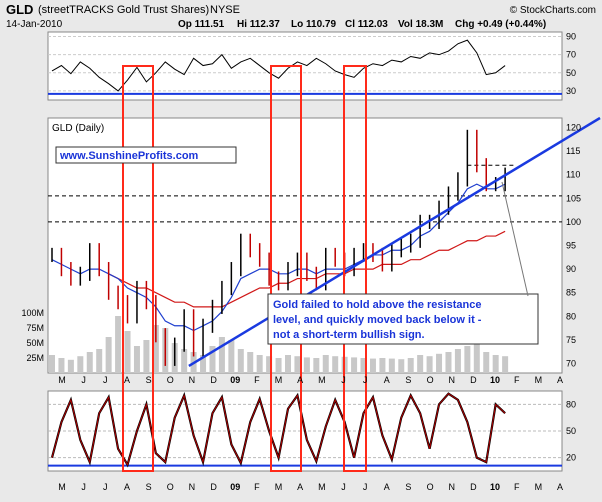 Image resolution: width=602 pixels, height=502 pixels. What do you see at coordinates (573, 222) in the screenshot?
I see `price-tick-label: 100` at bounding box center [573, 222].